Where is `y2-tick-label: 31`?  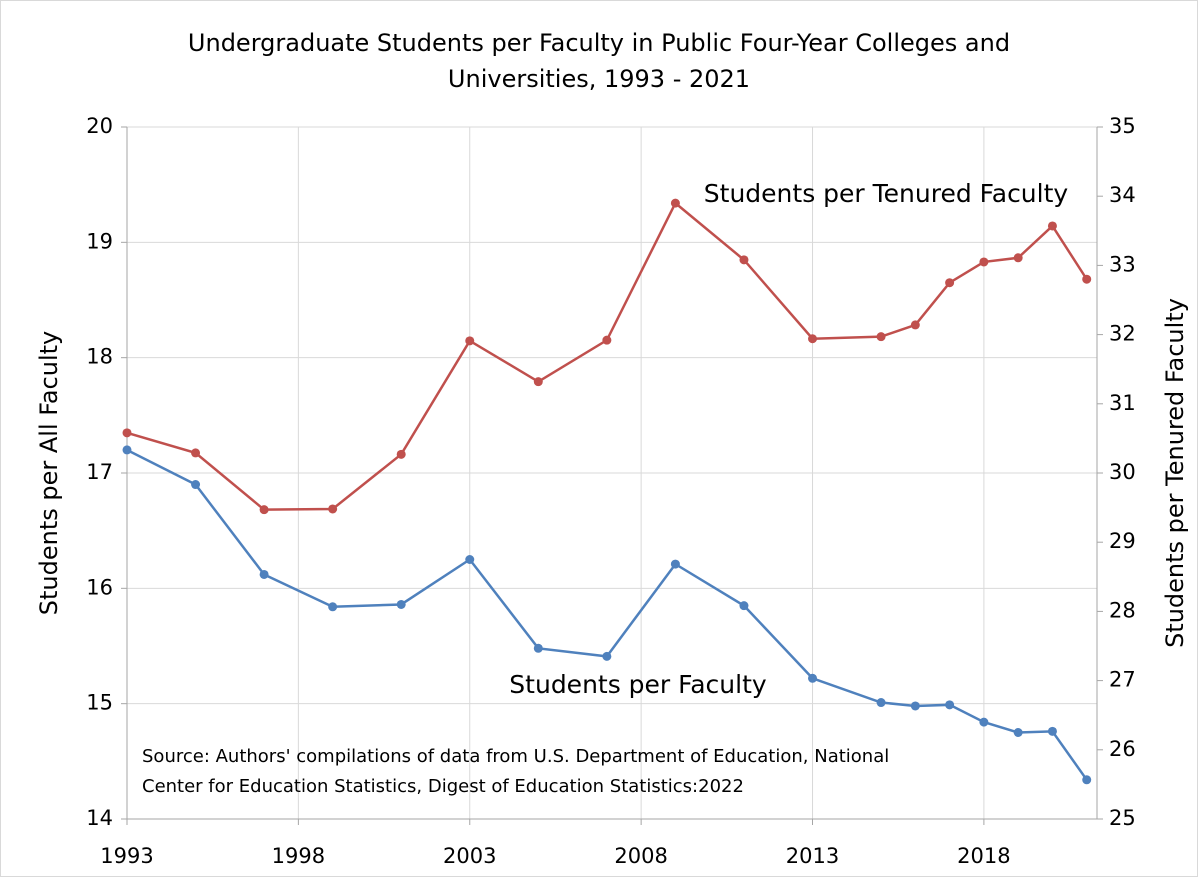 y2-tick-label: 31 is located at coordinates (1122, 403).